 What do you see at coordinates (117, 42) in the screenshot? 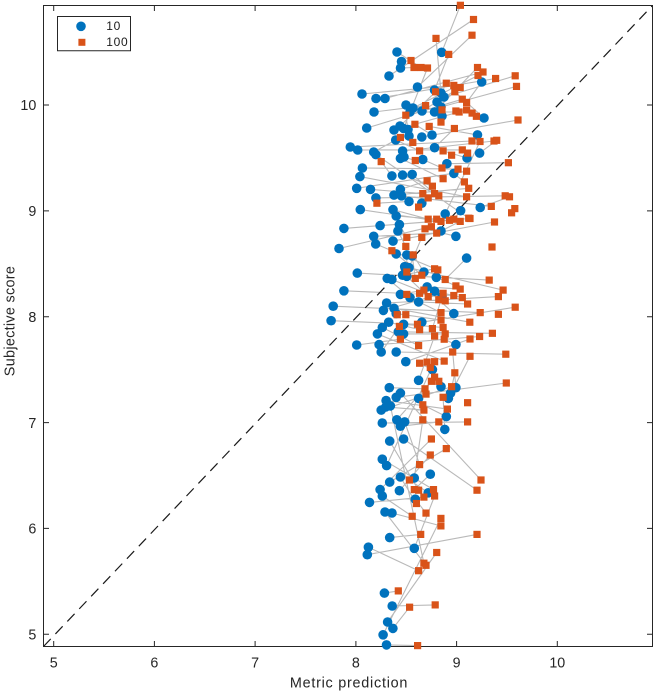
I see `svg-text: 100` at bounding box center [117, 42].